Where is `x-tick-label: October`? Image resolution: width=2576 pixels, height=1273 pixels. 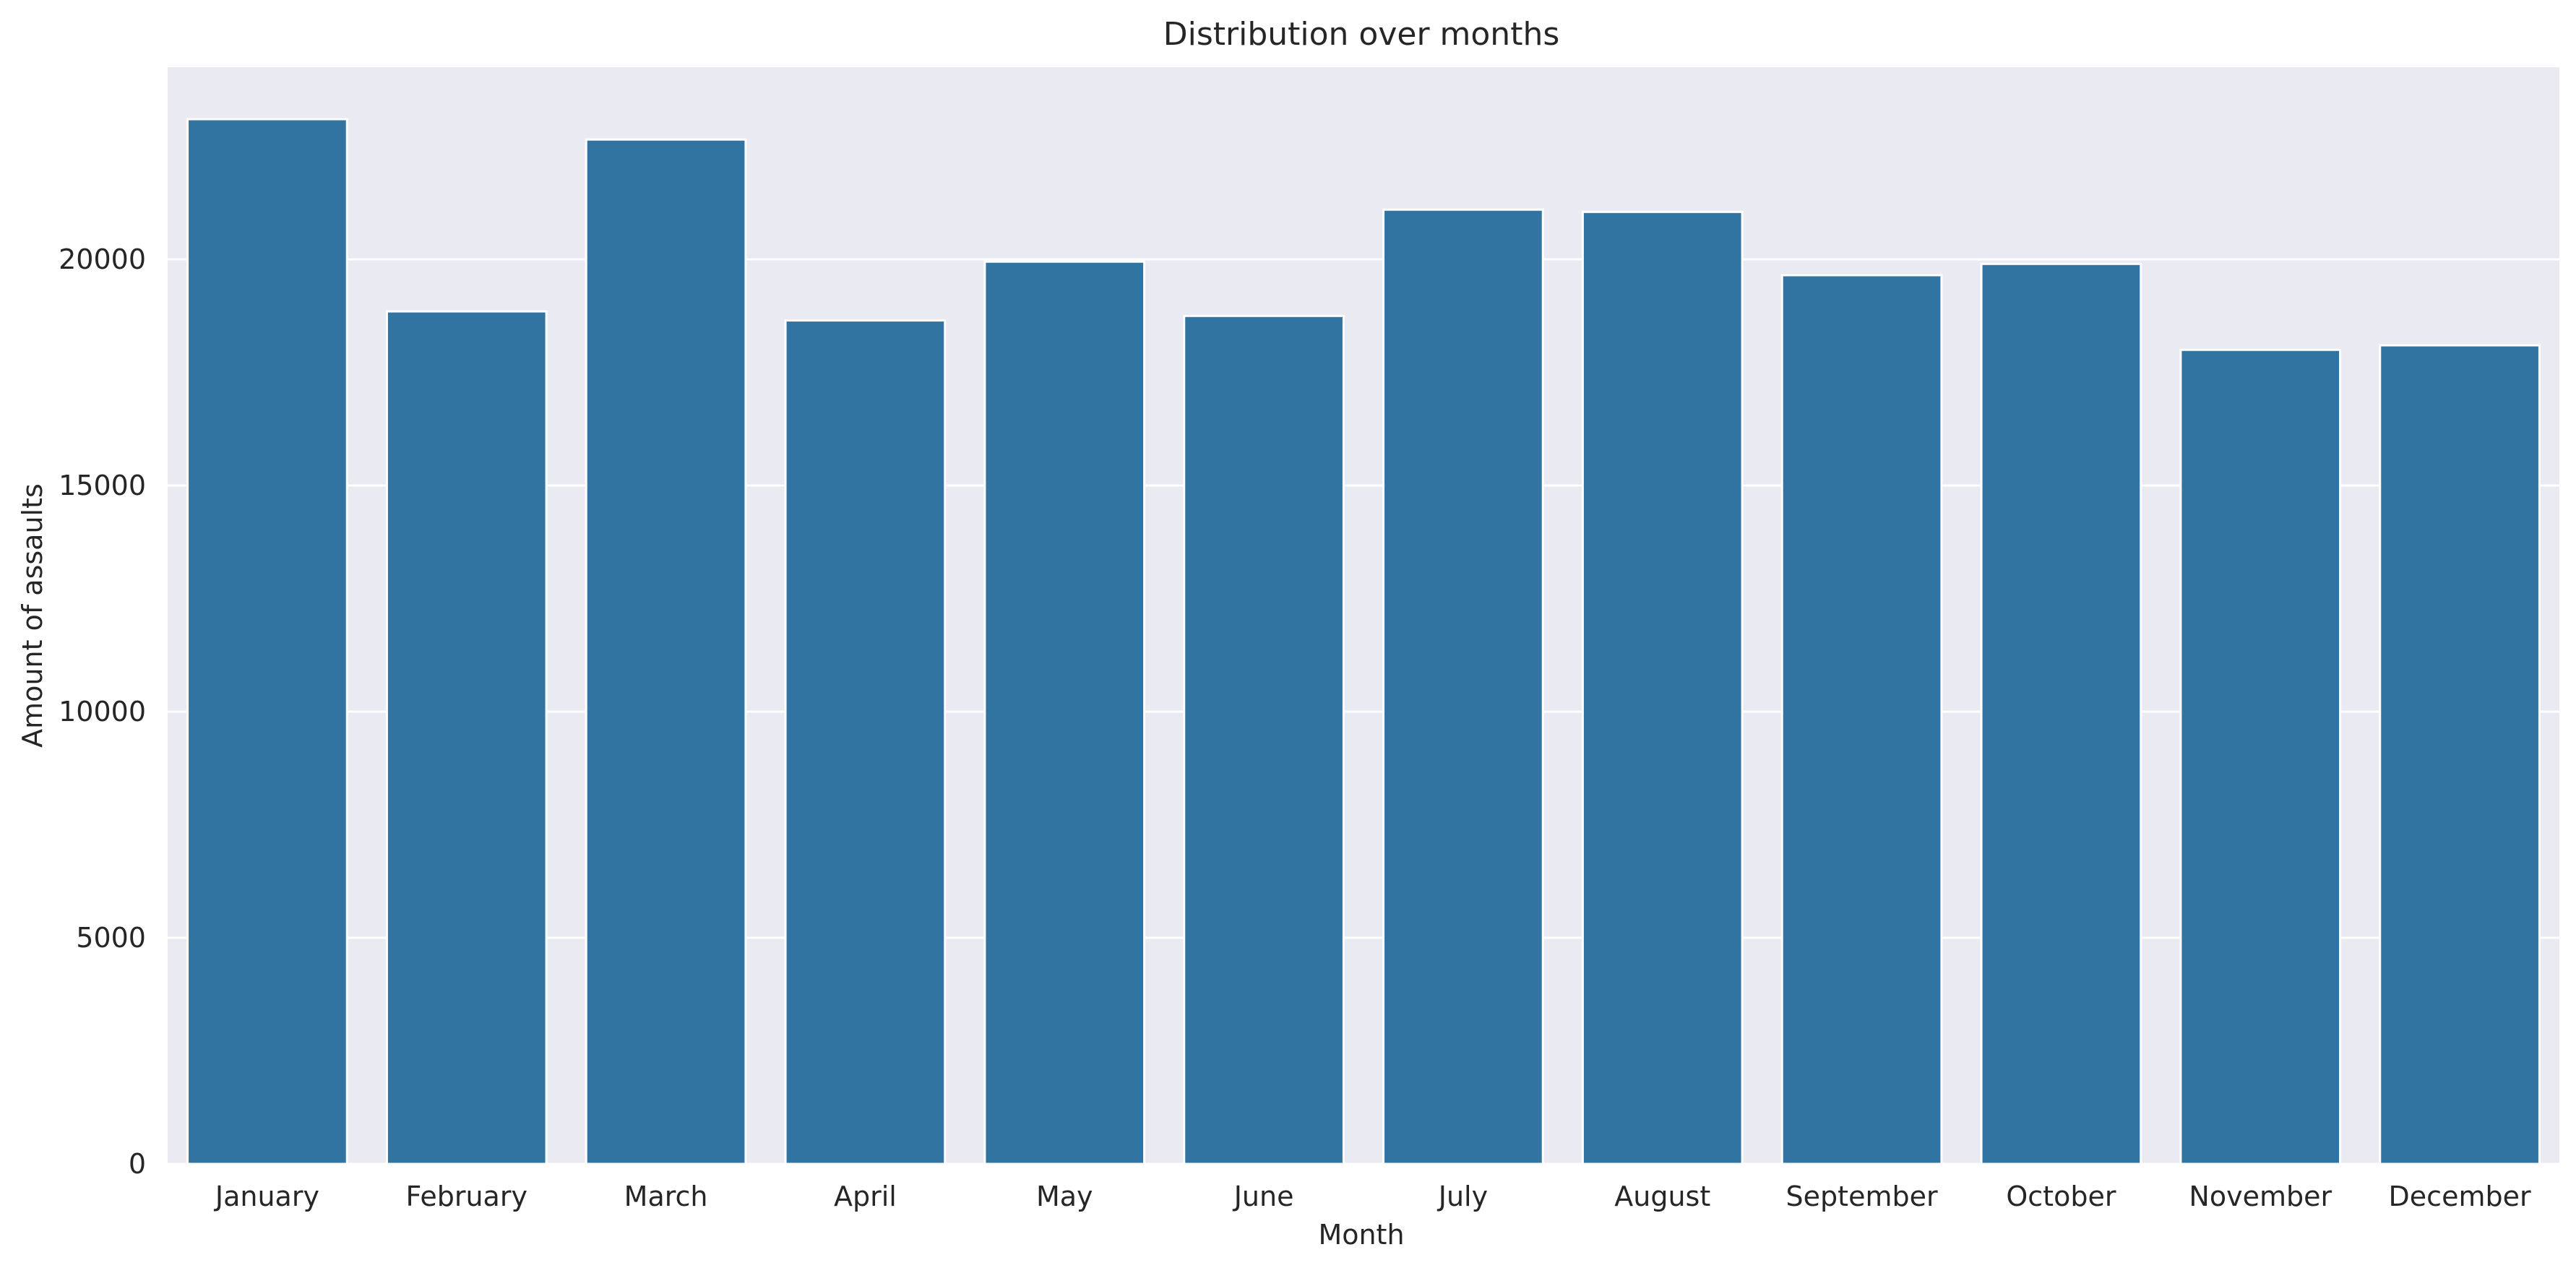 x-tick-label: October is located at coordinates (2061, 1196).